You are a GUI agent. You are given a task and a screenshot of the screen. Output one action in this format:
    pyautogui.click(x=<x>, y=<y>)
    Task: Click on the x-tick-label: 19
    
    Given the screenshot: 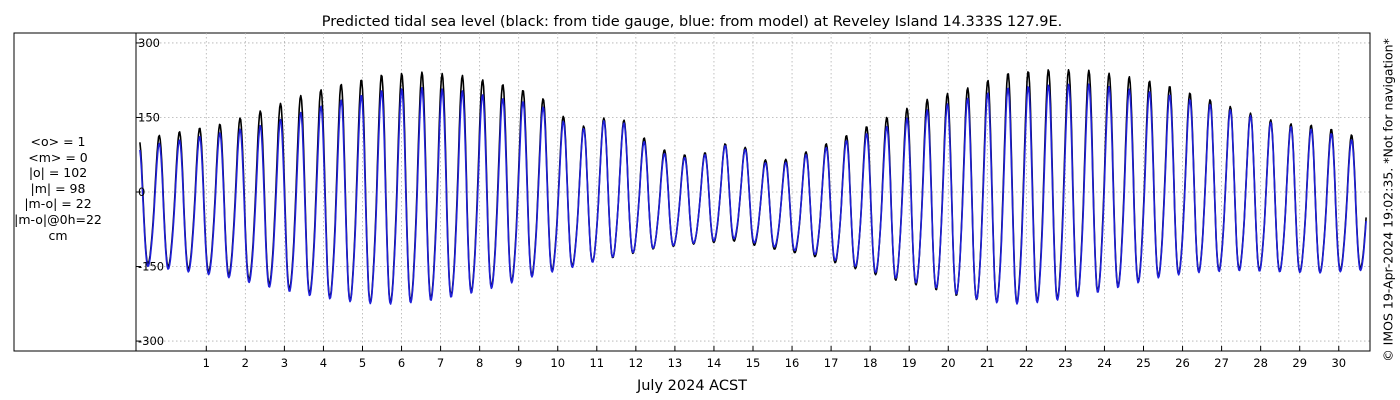 What is the action you would take?
    pyautogui.click(x=909, y=363)
    